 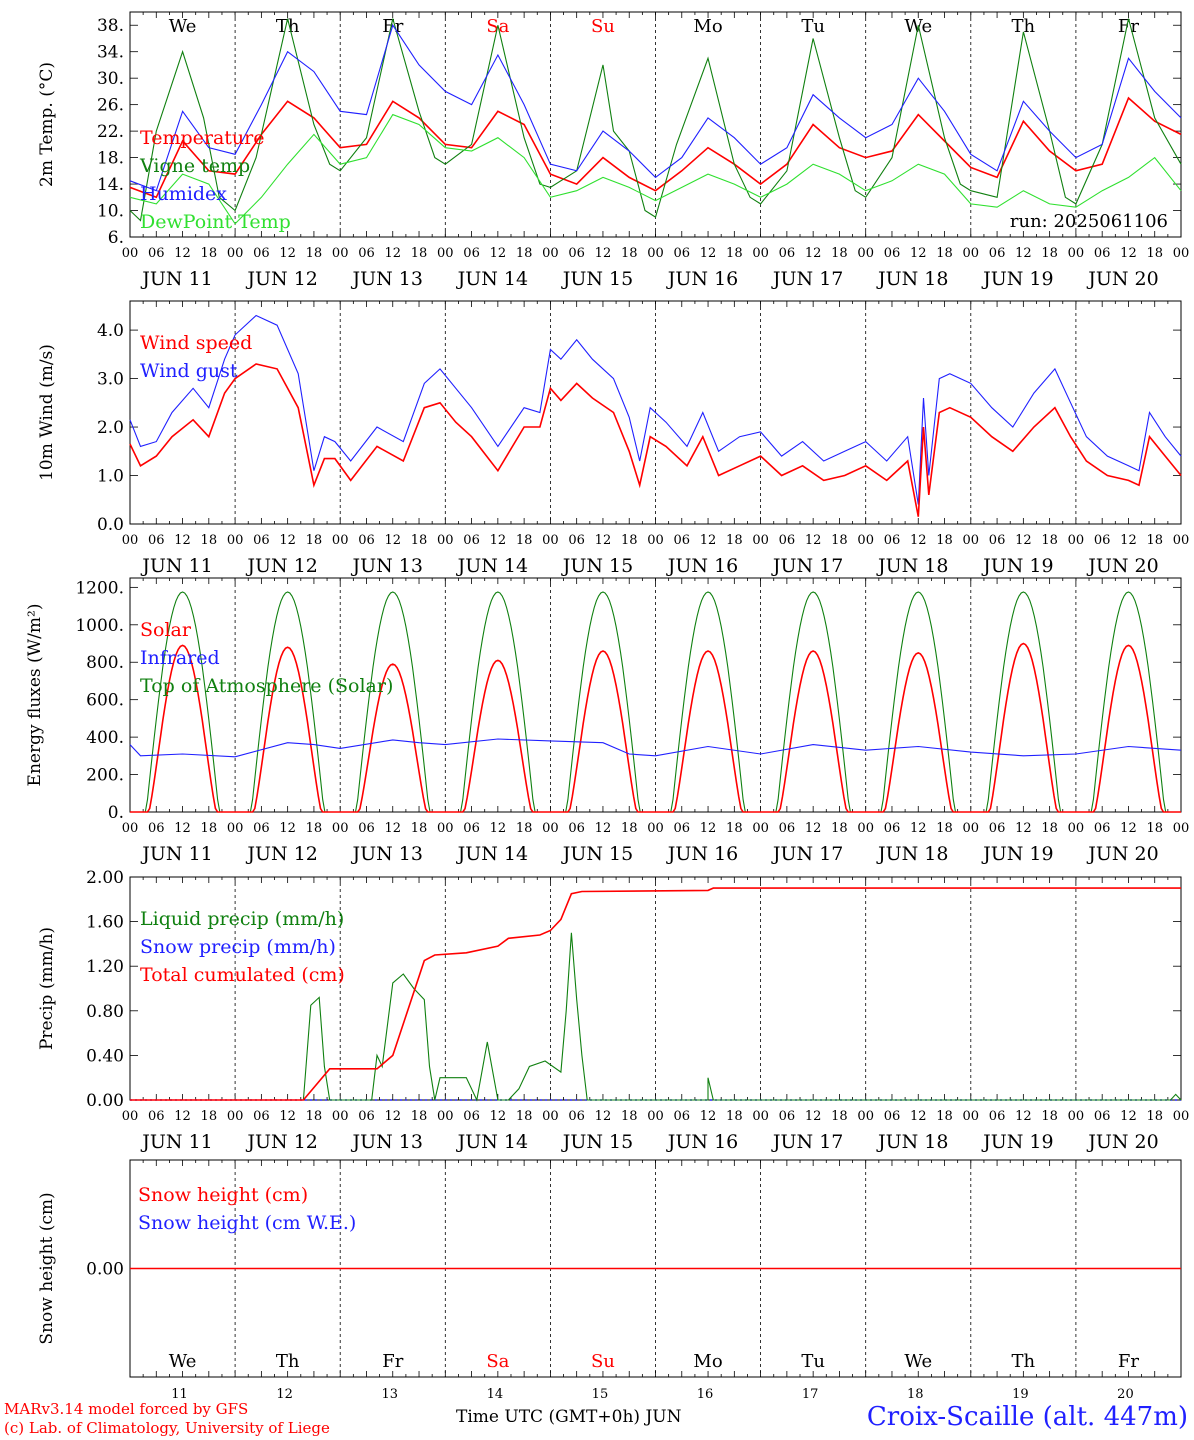 I want to click on y-tick-label: 0.00, so click(x=105, y=1270).